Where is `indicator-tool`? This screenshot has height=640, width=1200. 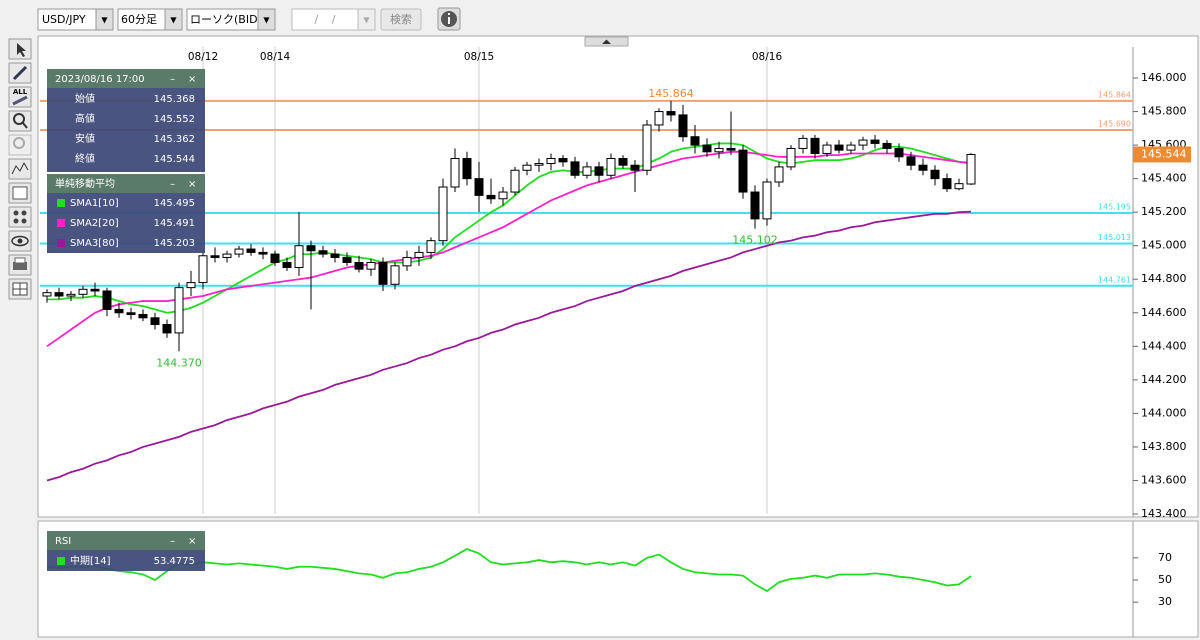
indicator-tool is located at coordinates (20, 169).